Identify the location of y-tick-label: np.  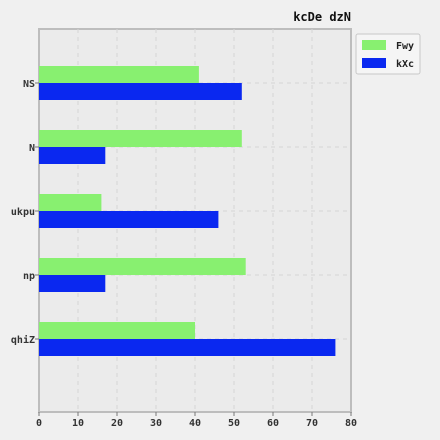
(29, 276).